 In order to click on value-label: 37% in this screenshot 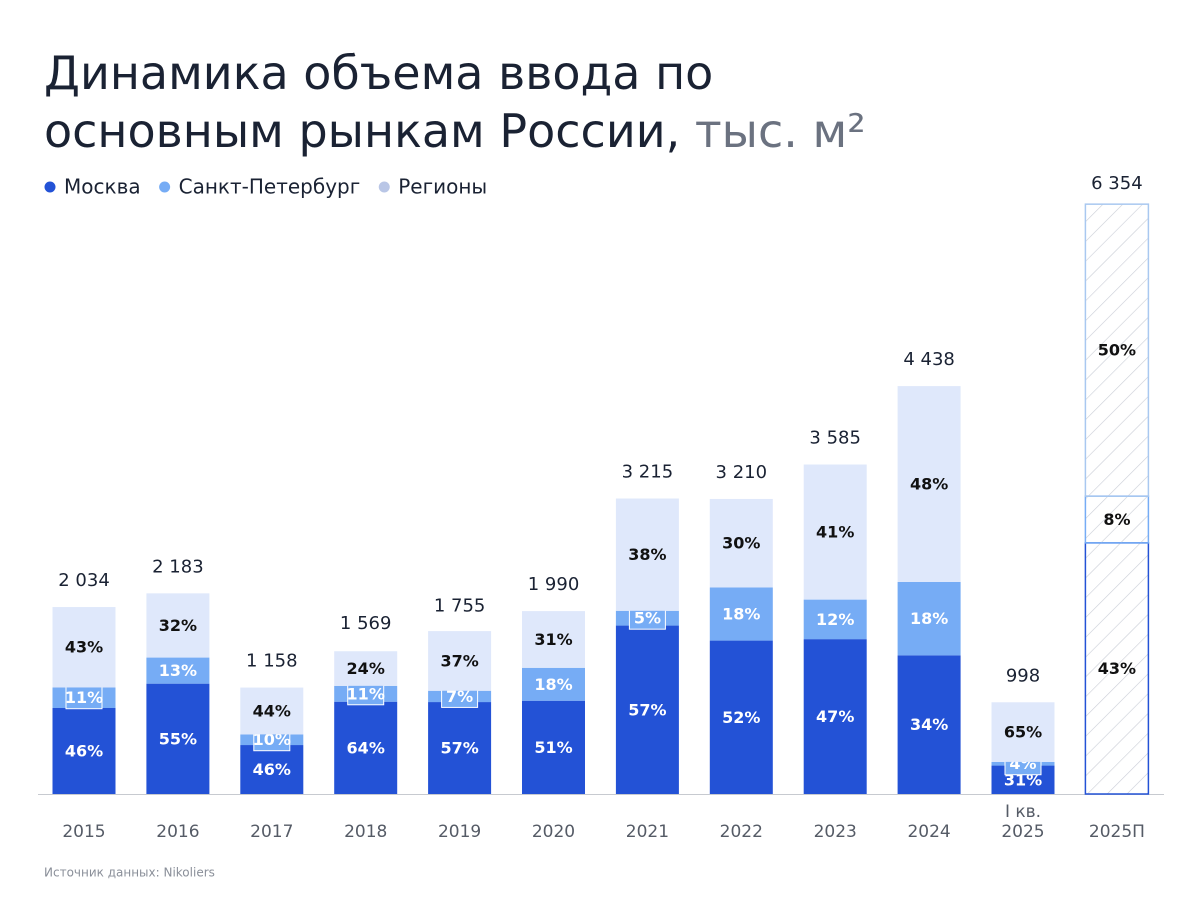, I will do `click(459, 660)`.